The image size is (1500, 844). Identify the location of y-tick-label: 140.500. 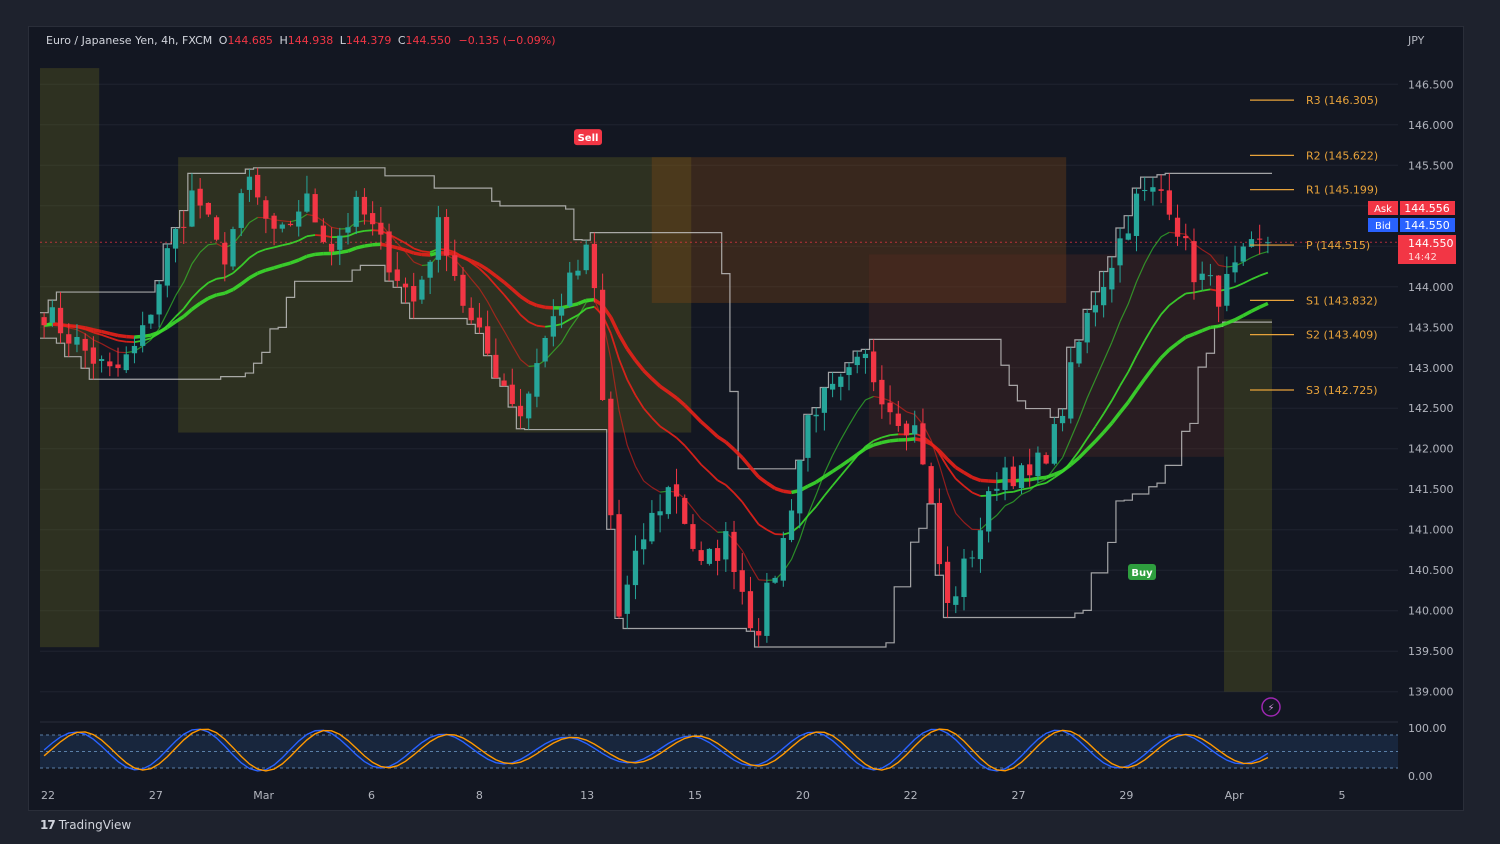
(1431, 570).